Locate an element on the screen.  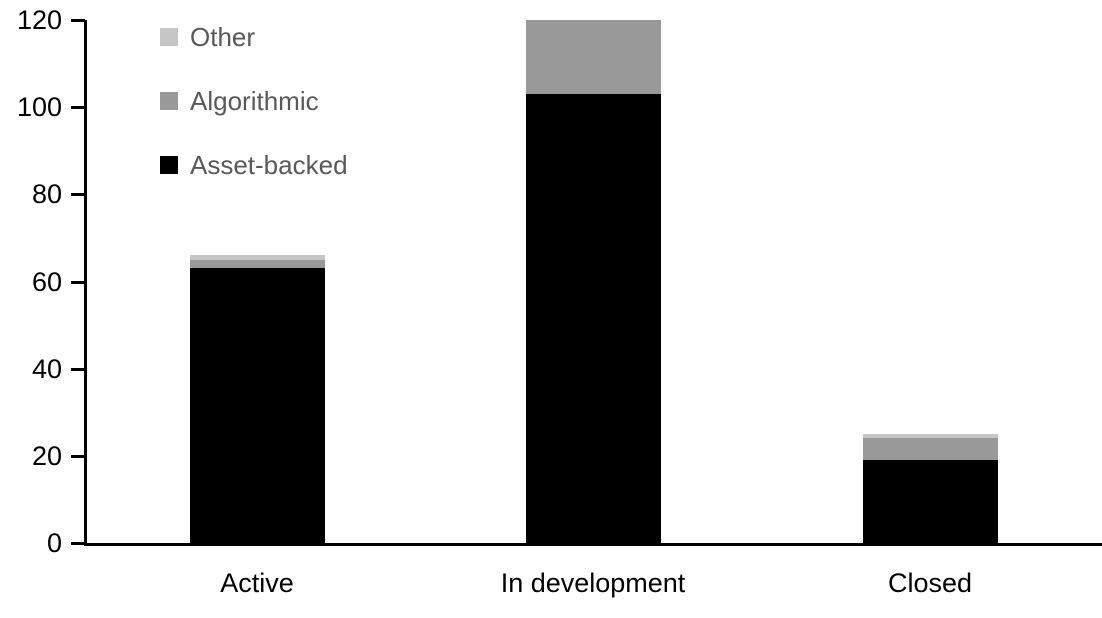
legend-item-other: Other is located at coordinates (208, 37).